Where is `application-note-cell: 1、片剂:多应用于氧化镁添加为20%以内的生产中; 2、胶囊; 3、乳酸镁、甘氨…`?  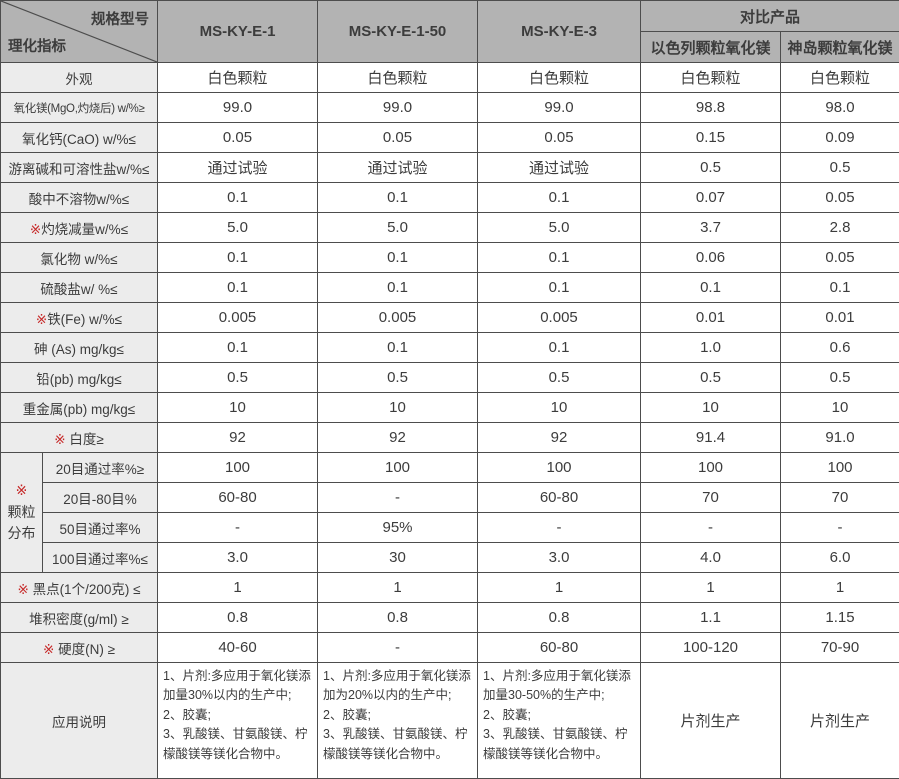 application-note-cell: 1、片剂:多应用于氧化镁添加为20%以内的生产中; 2、胶囊; 3、乳酸镁、甘氨… is located at coordinates (397, 720).